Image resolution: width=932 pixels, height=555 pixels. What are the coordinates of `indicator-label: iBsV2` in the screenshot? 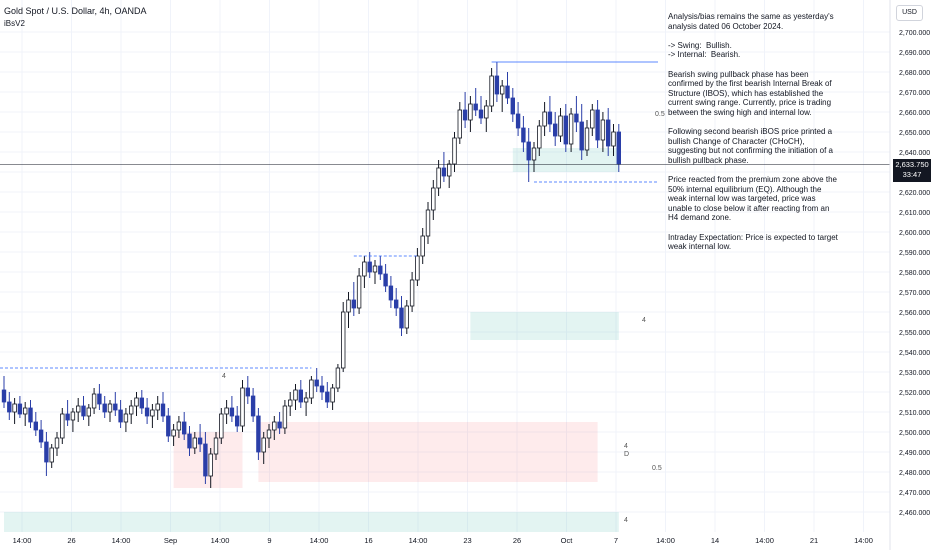 It's located at (14, 23).